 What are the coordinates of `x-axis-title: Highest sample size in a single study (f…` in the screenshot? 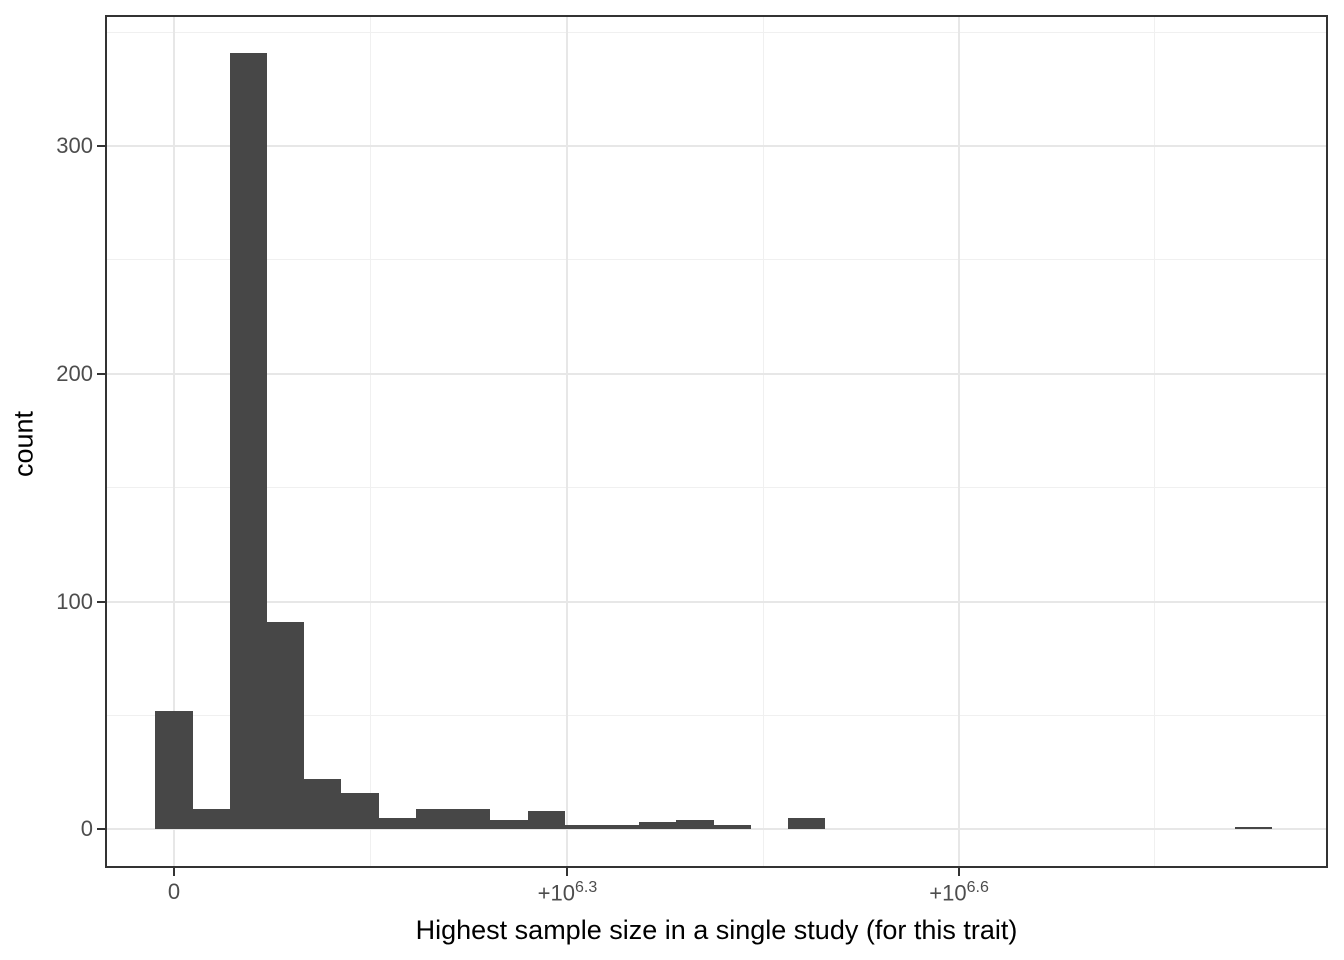 It's located at (716, 930).